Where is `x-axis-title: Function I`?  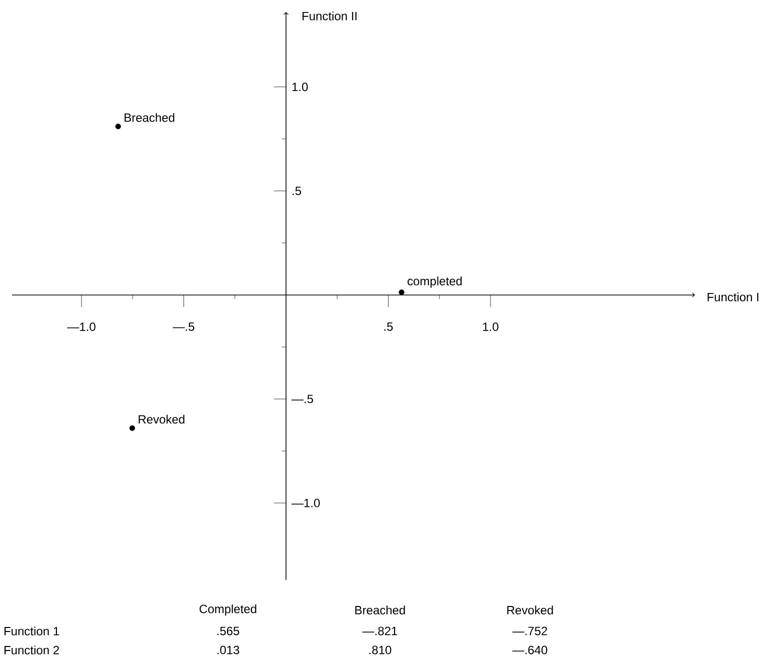
x-axis-title: Function I is located at coordinates (733, 297).